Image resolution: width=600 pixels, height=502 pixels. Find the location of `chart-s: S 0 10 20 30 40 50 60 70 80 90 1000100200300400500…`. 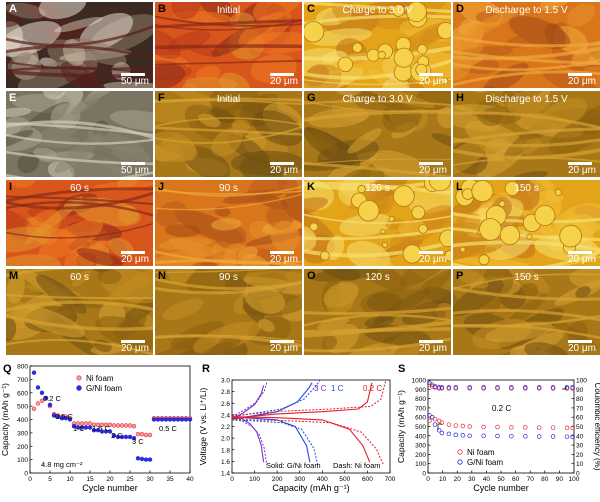

chart-s: S 0 10 20 30 40 50 60 70 80 90 1000100200300400500… is located at coordinates (498, 428).